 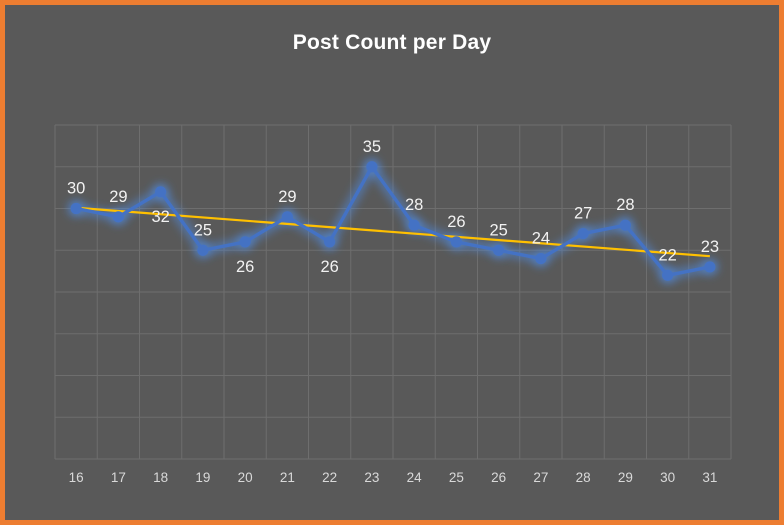 I want to click on data-label: 27, so click(x=583, y=214).